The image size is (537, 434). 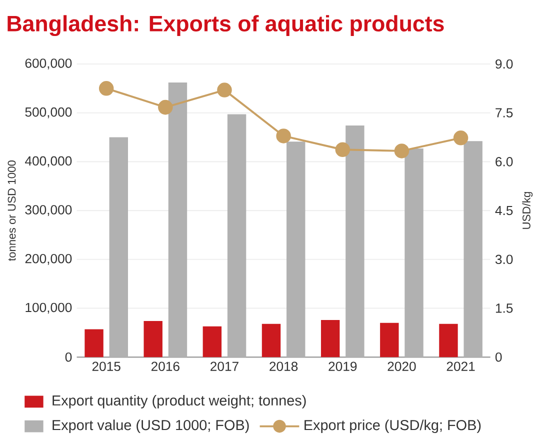 I want to click on legend-label: Export value (USD 1000; FOB), so click(x=150, y=426).